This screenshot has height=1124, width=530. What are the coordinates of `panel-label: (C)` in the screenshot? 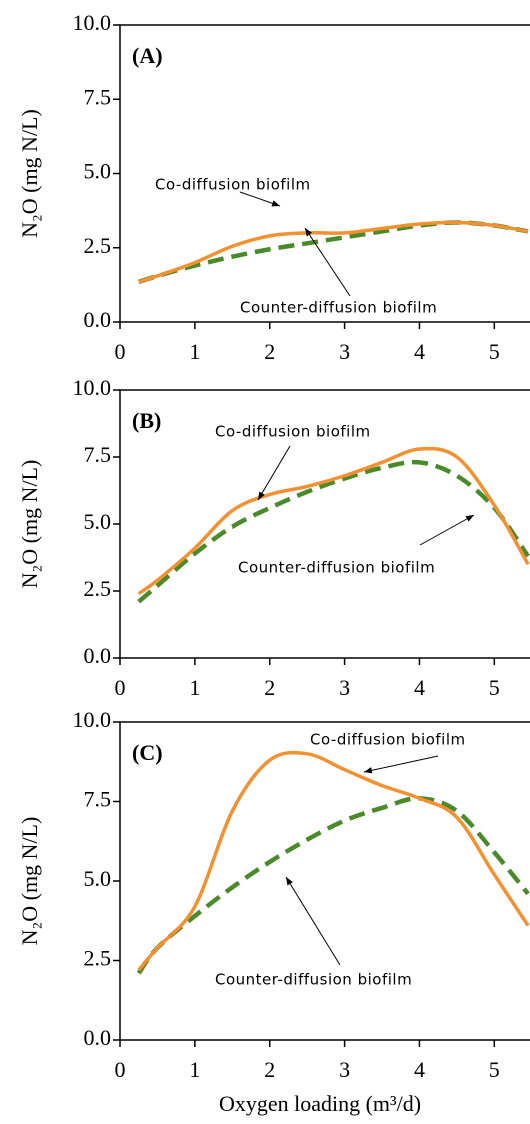 It's located at (147, 752).